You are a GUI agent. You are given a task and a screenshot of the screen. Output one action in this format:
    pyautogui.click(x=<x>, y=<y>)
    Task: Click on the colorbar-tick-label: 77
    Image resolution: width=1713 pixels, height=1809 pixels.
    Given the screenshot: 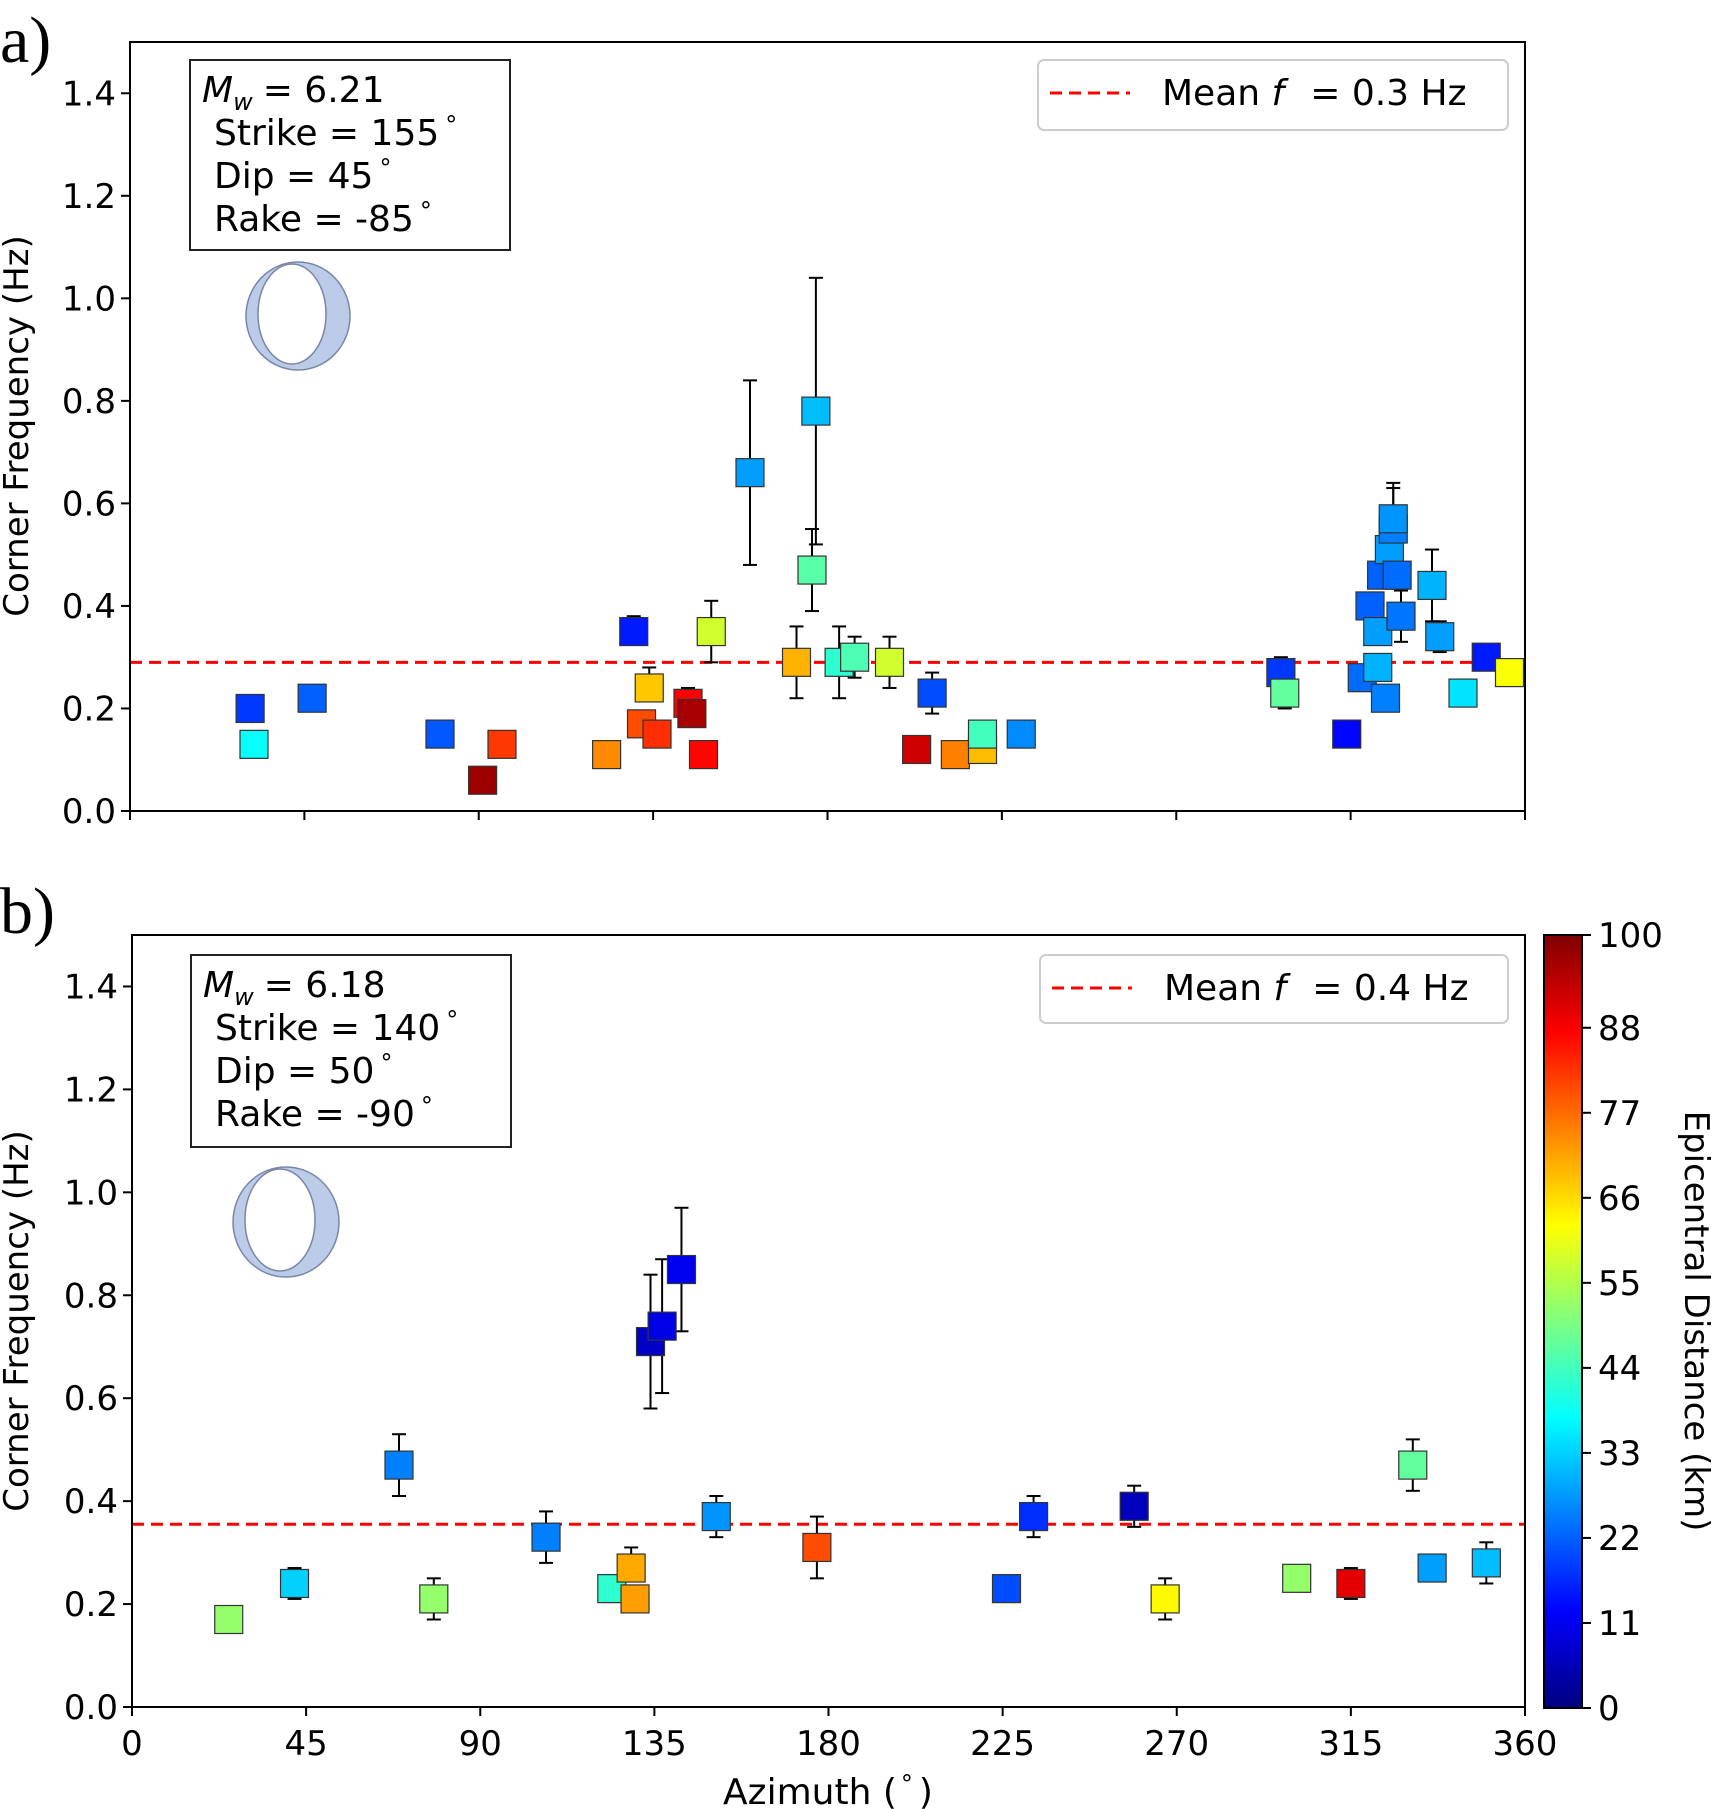 What is the action you would take?
    pyautogui.click(x=1619, y=1114)
    